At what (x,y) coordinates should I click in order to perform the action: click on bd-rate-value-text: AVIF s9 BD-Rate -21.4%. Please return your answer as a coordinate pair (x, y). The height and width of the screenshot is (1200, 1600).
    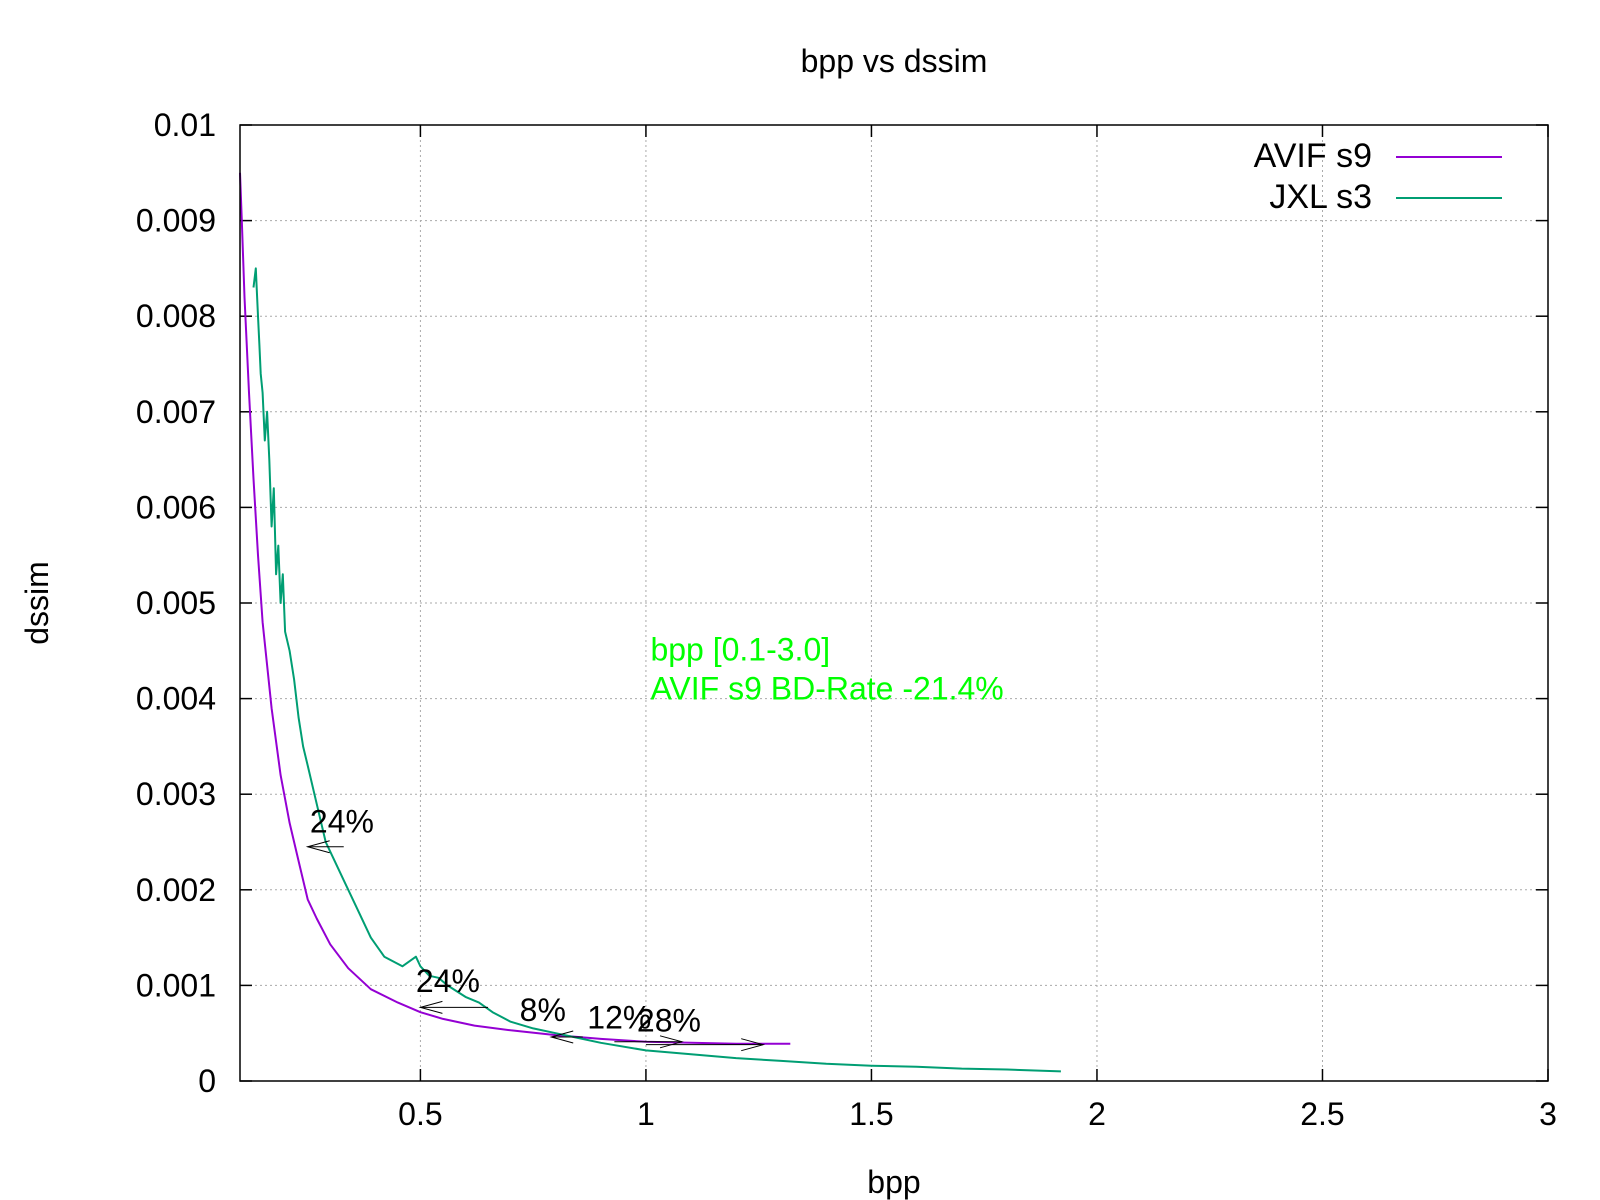
    Looking at the image, I should click on (826, 688).